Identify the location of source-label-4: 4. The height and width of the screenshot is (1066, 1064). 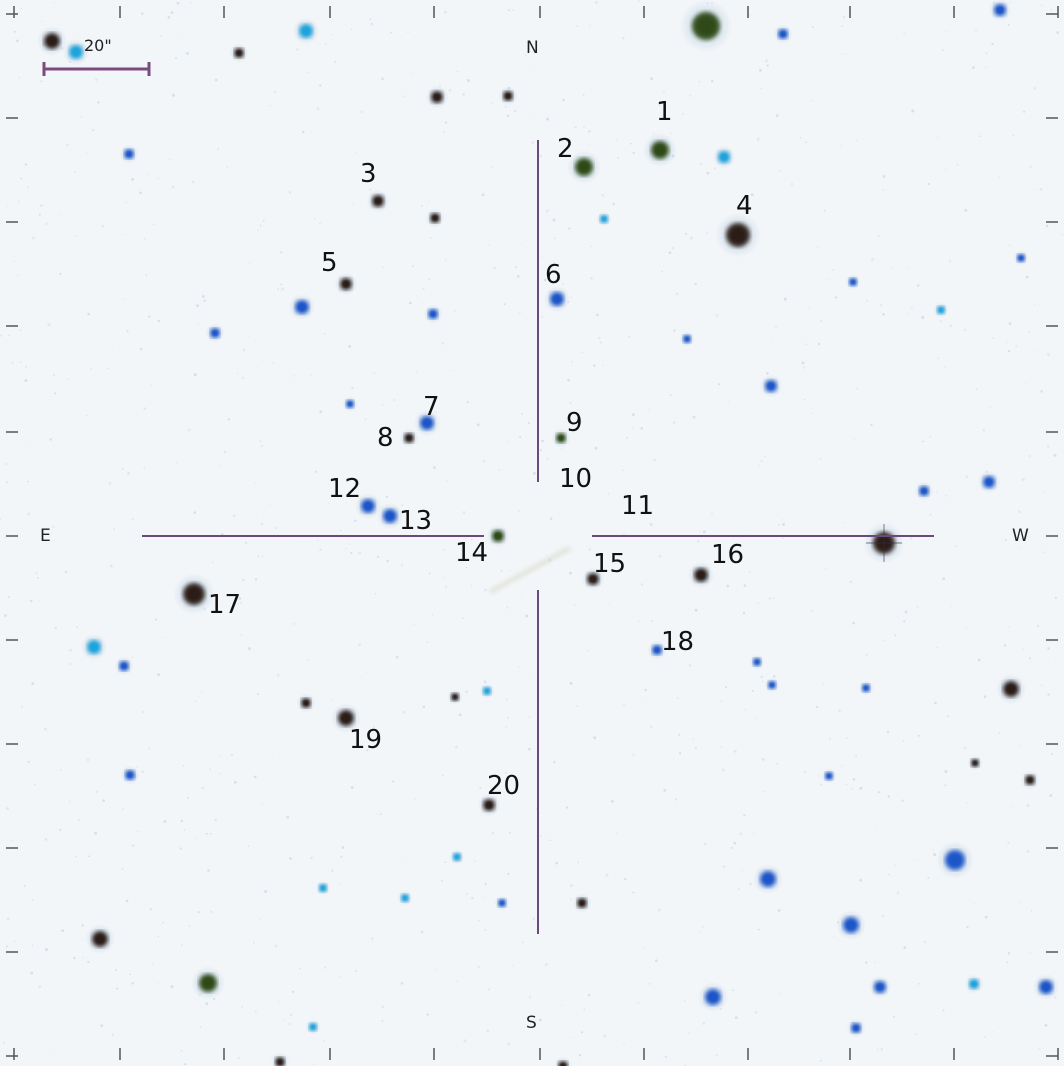
(744, 206).